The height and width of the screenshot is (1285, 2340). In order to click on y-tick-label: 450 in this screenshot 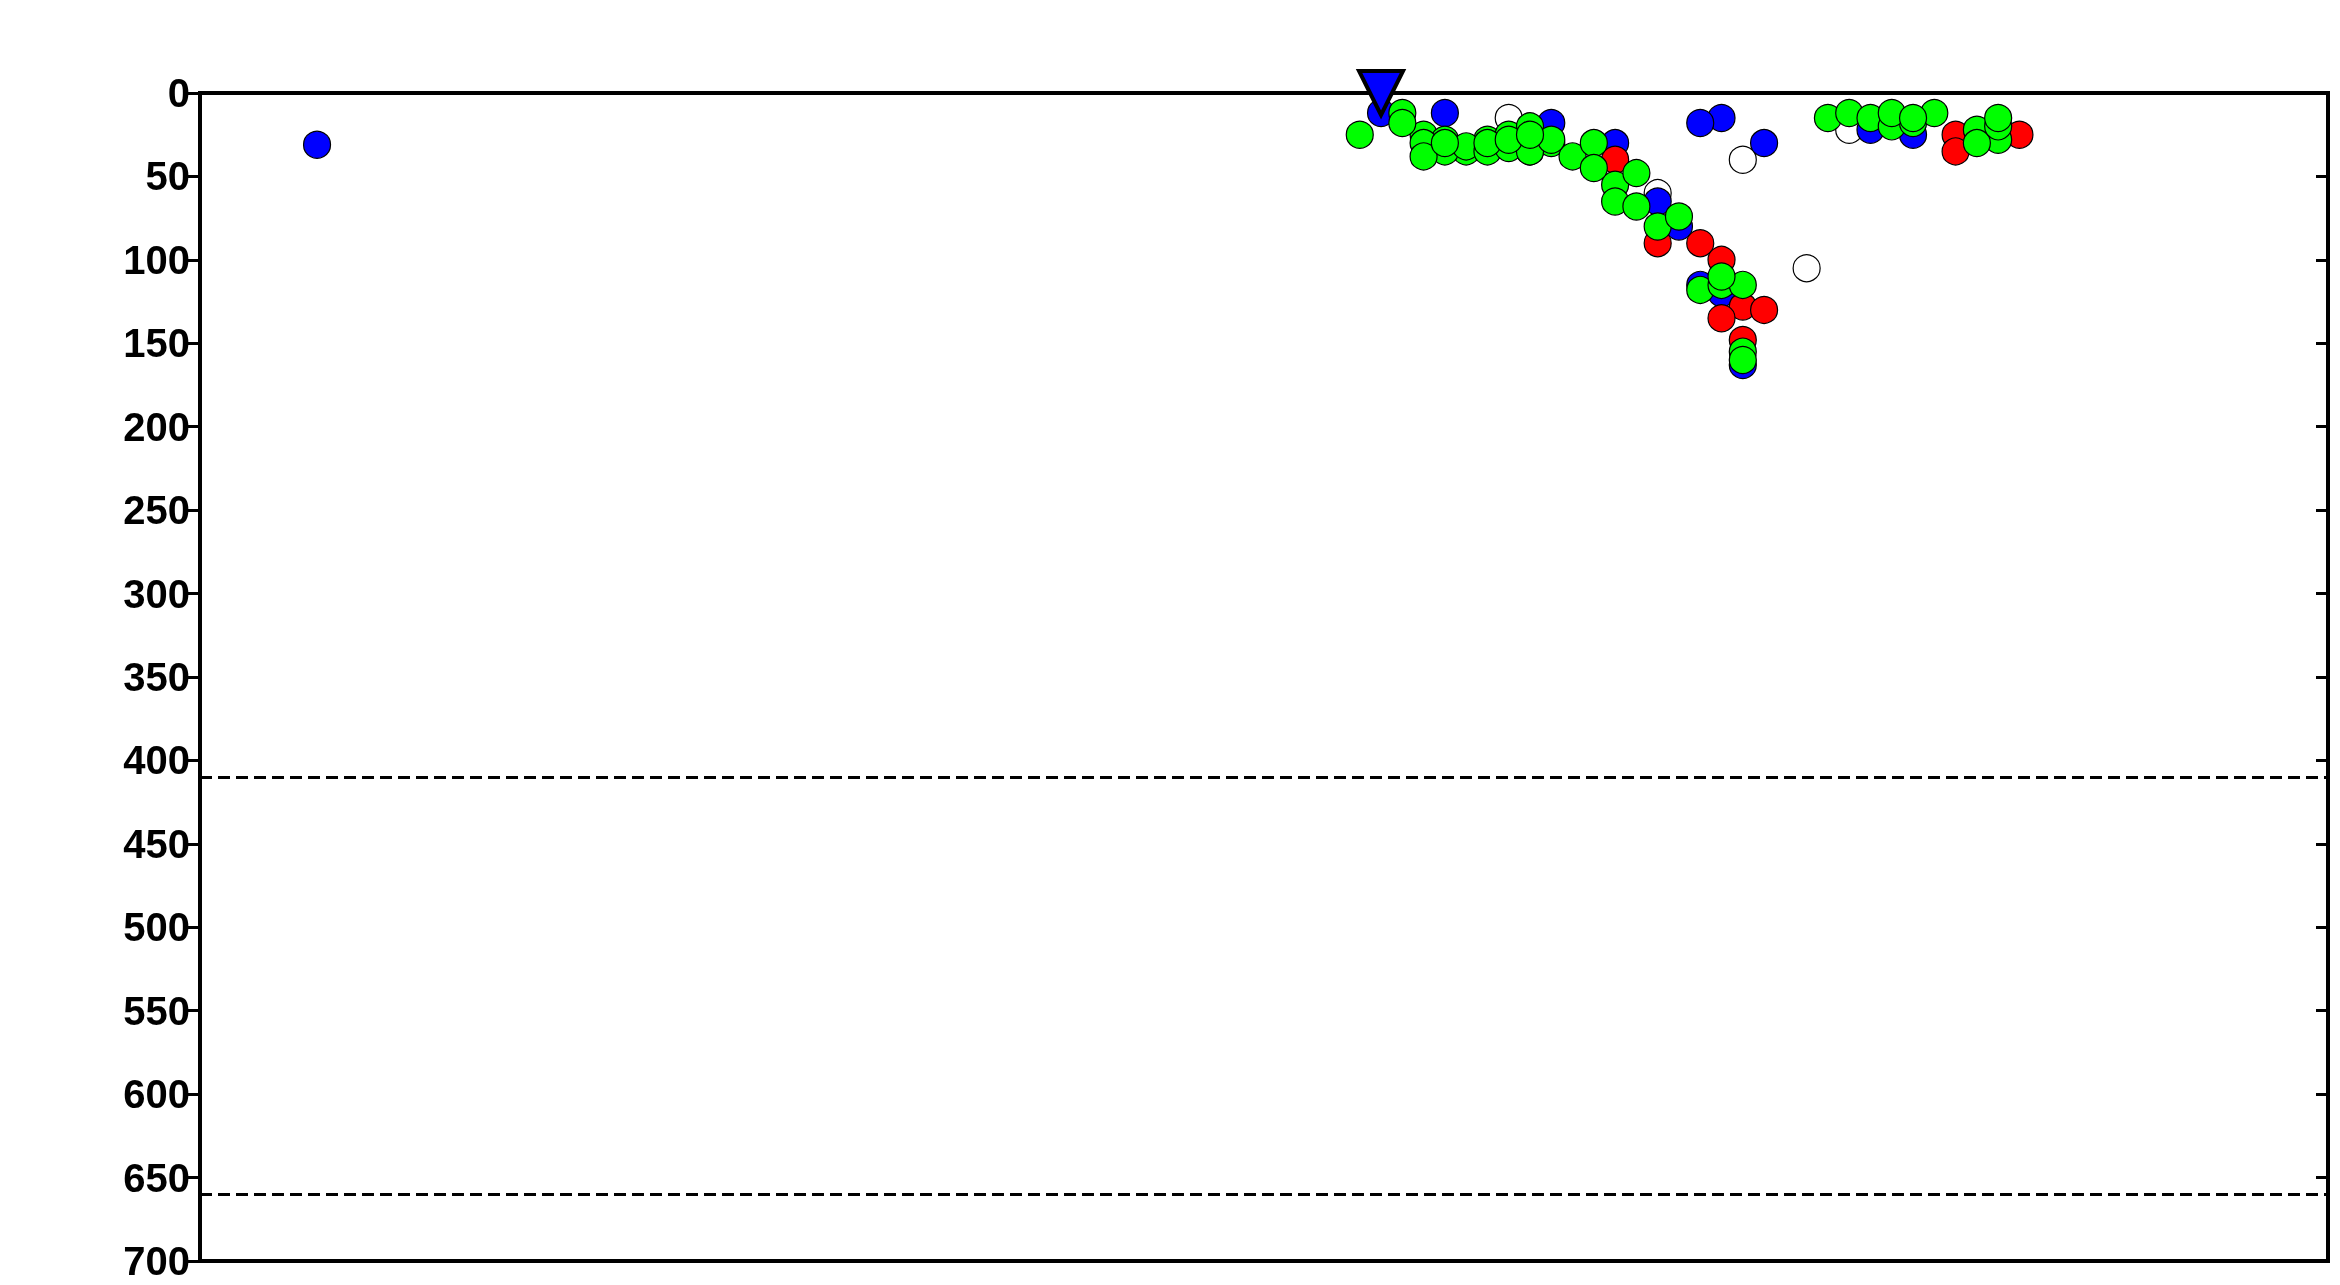, I will do `click(156, 843)`.